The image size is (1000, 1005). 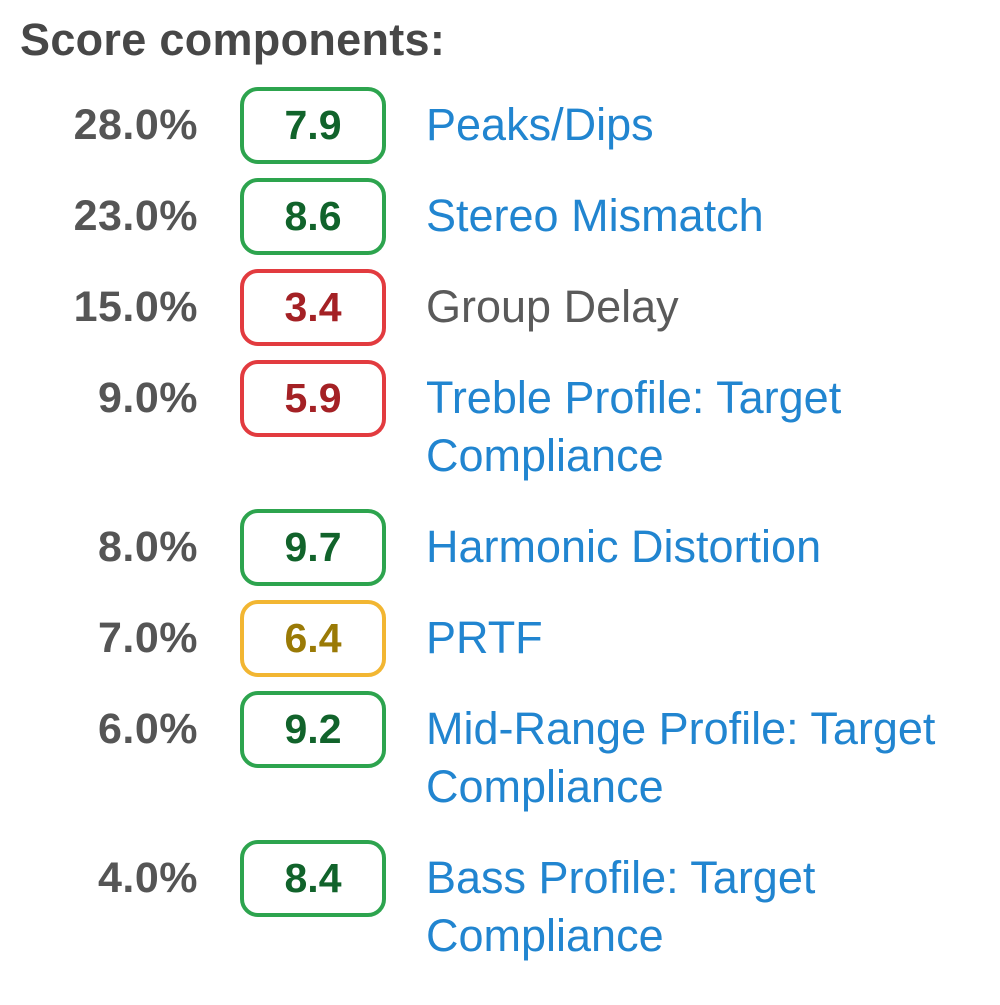 I want to click on component-score-badge: 8.4, so click(x=313, y=878).